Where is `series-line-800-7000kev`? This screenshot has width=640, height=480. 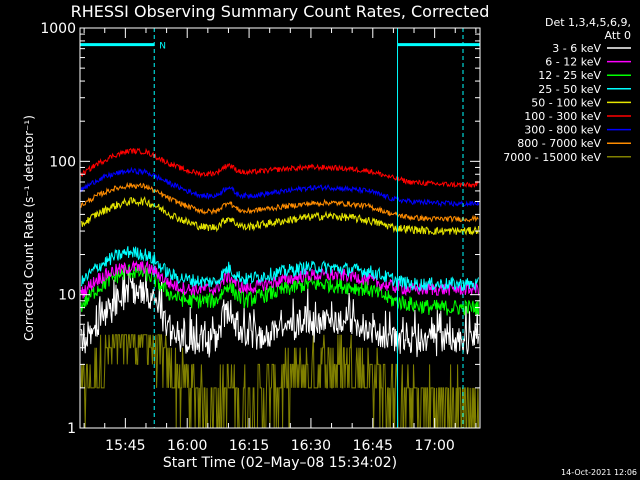 series-line-800-7000kev is located at coordinates (279, 202).